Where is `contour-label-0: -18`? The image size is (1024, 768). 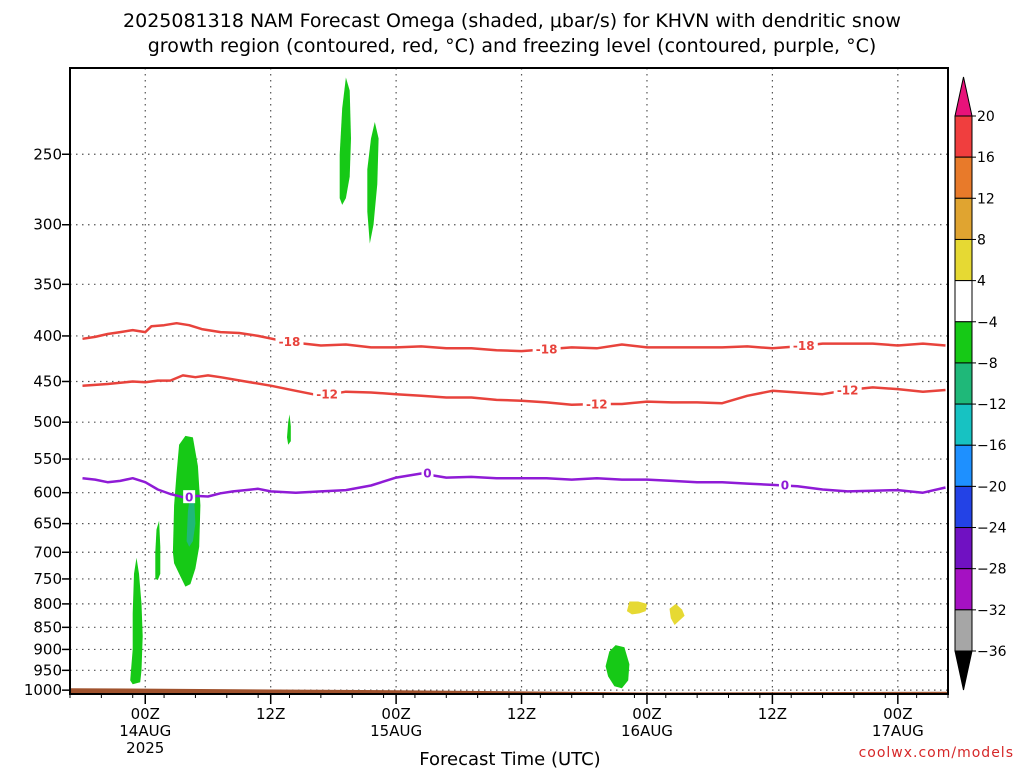
contour-label-0: -18 is located at coordinates (290, 342).